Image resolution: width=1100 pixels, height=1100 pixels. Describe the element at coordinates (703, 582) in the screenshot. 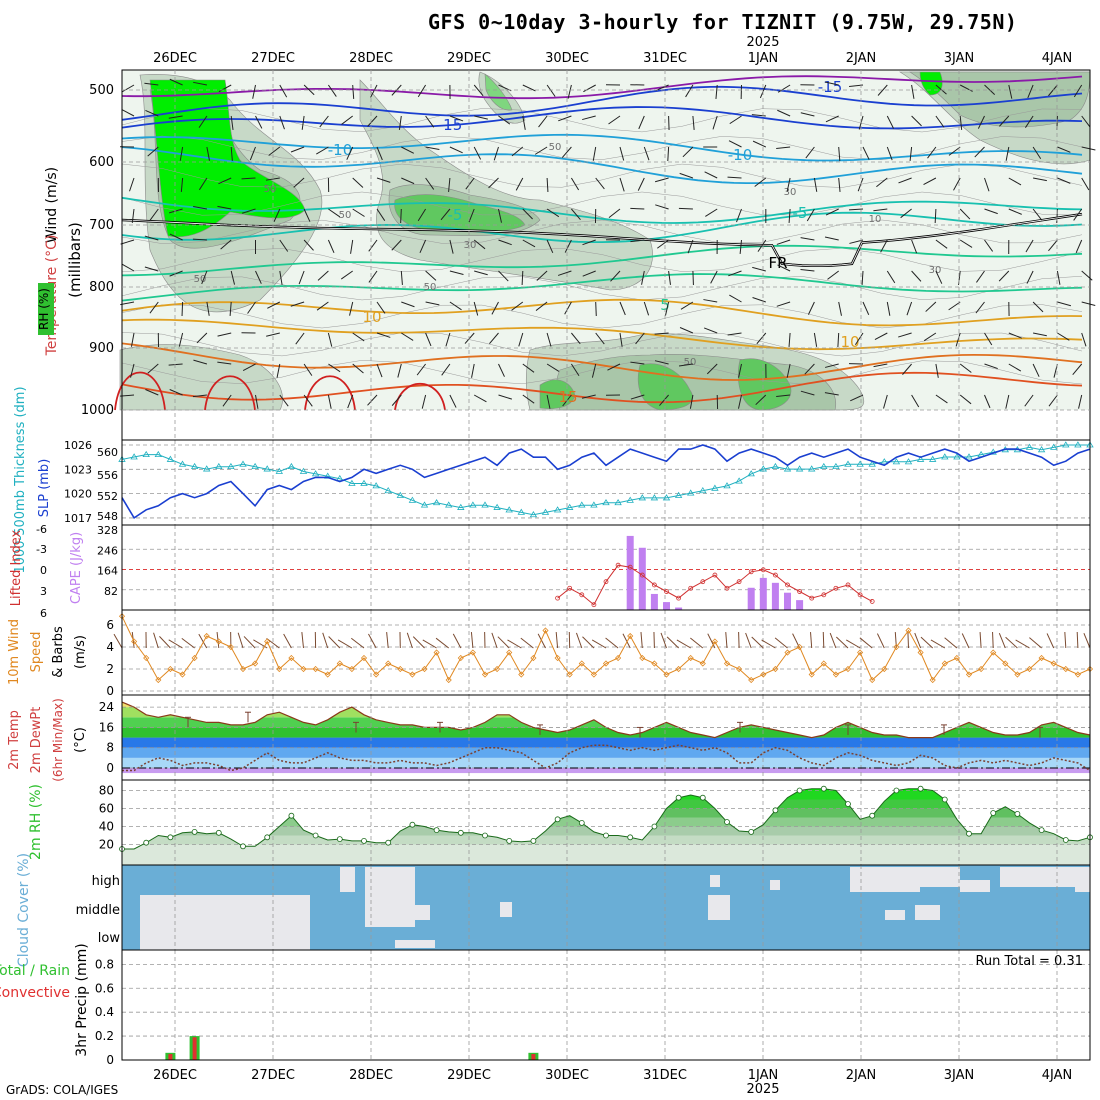

I see `lifted-index-point` at that location.